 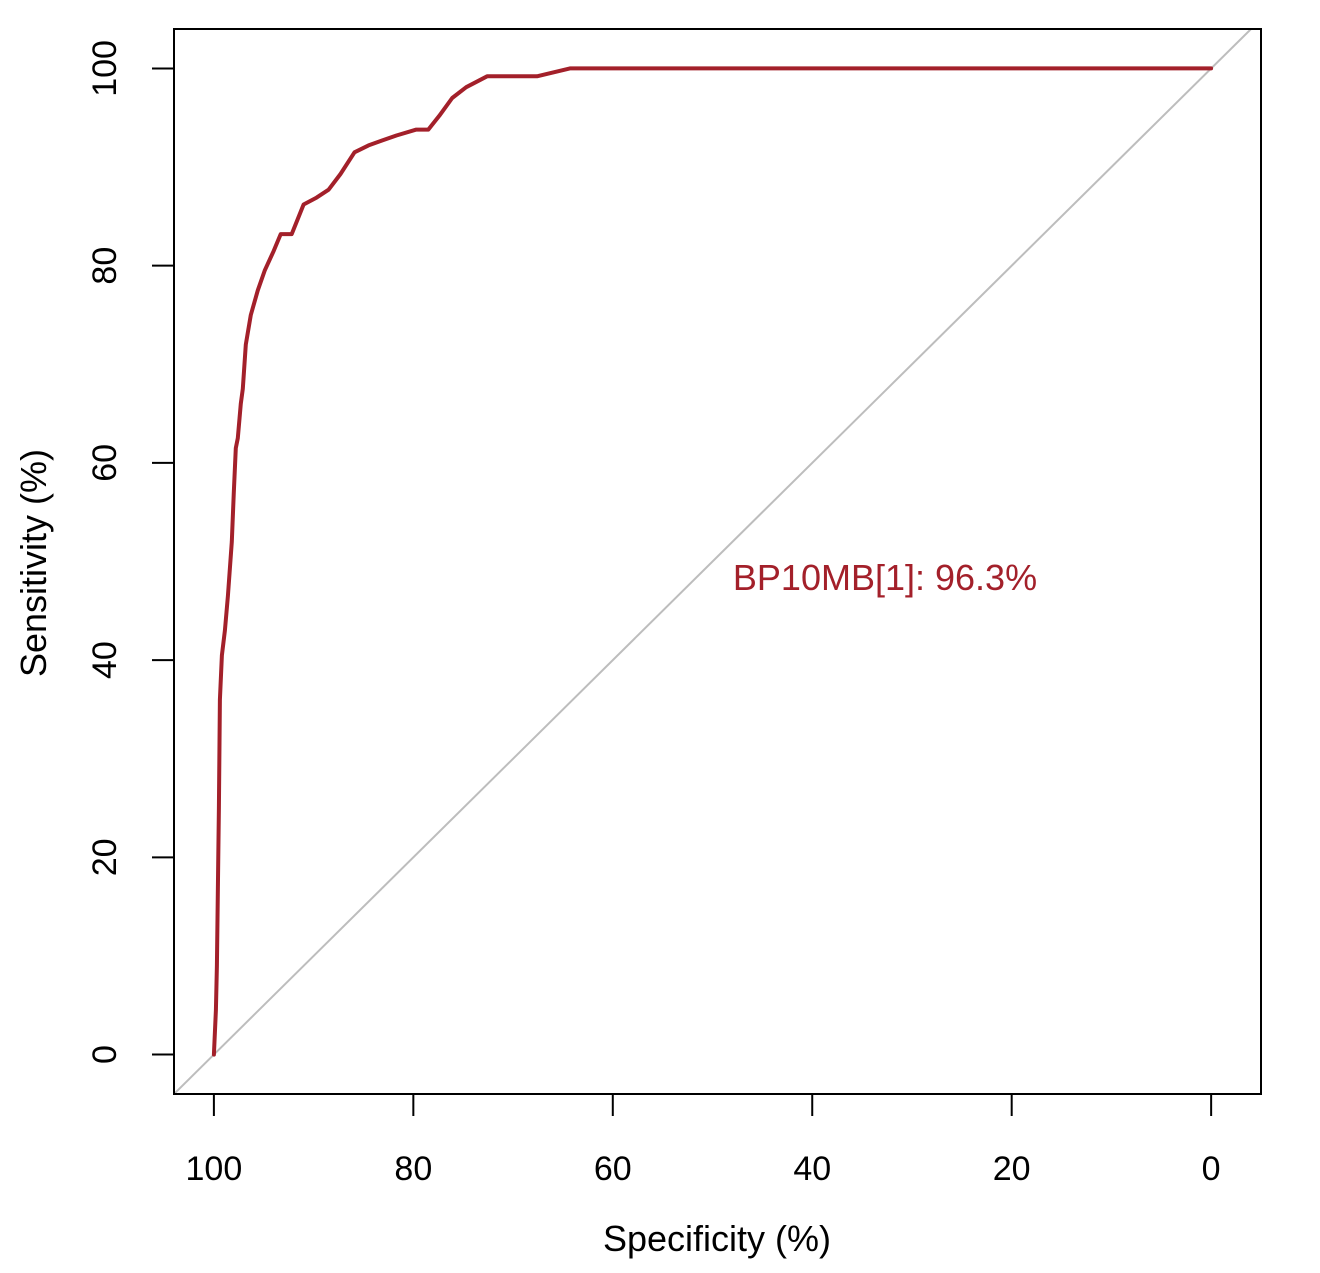 What do you see at coordinates (105, 463) in the screenshot?
I see `y-tick-label: 60` at bounding box center [105, 463].